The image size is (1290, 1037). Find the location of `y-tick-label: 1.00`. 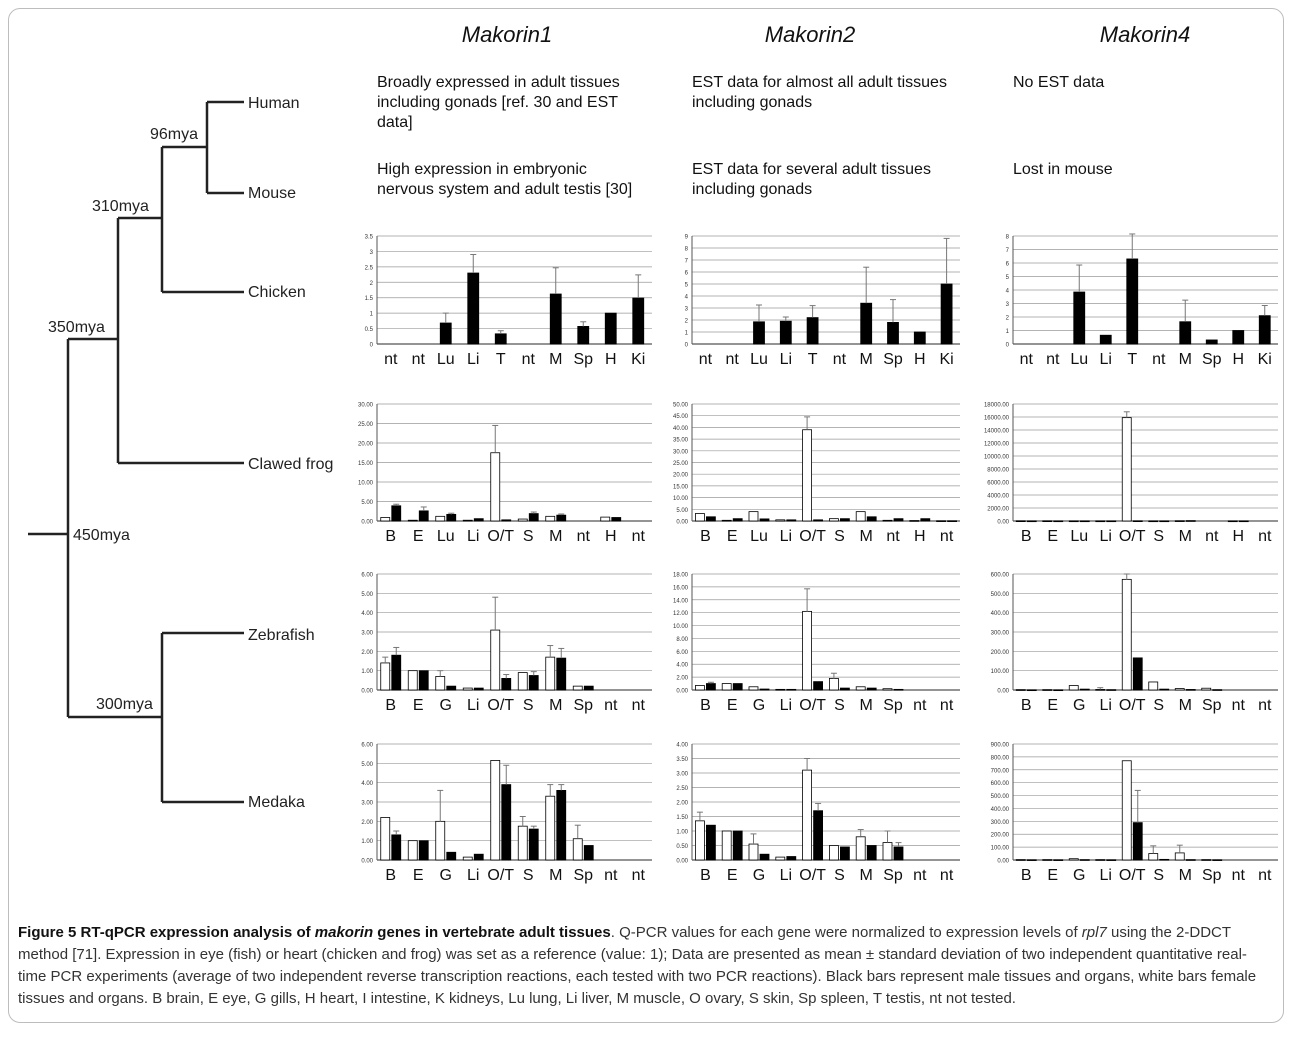

y-tick-label: 1.00 is located at coordinates (367, 842).